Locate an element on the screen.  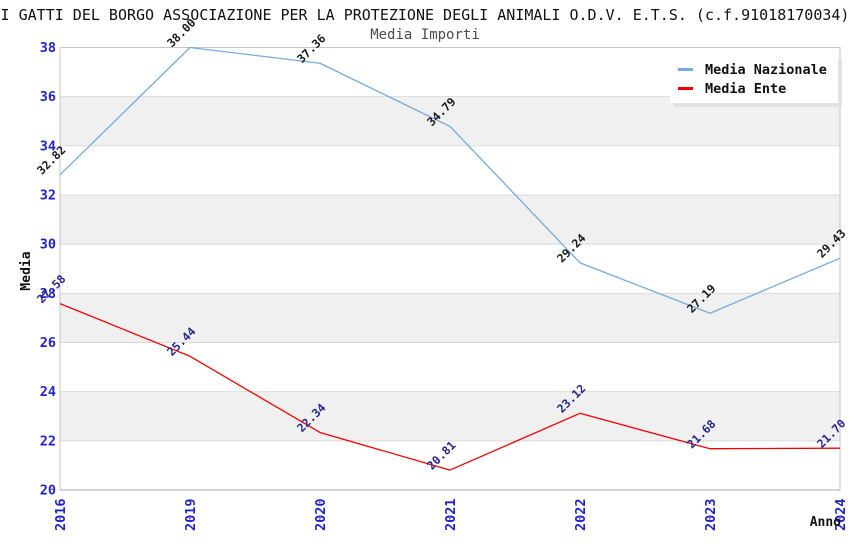
x-tick-label: 2020 is located at coordinates (321, 514).